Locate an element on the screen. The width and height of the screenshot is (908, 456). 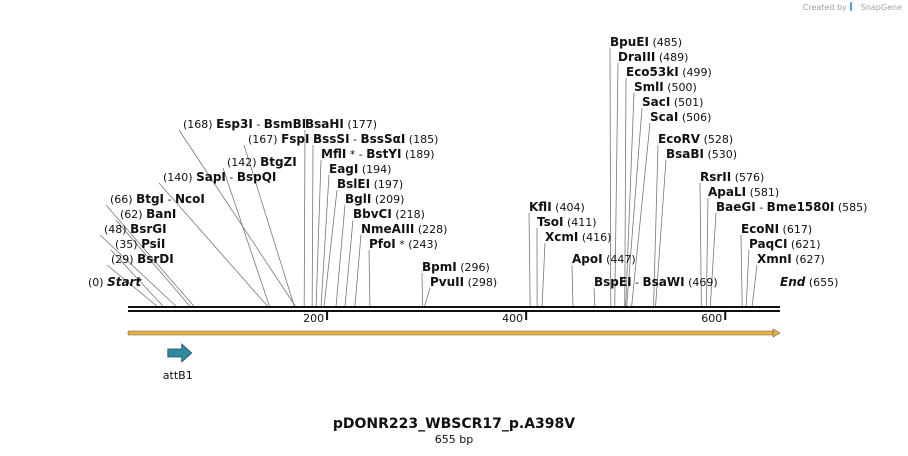
site-label-saci: SacI (501) is located at coordinates (672, 102).